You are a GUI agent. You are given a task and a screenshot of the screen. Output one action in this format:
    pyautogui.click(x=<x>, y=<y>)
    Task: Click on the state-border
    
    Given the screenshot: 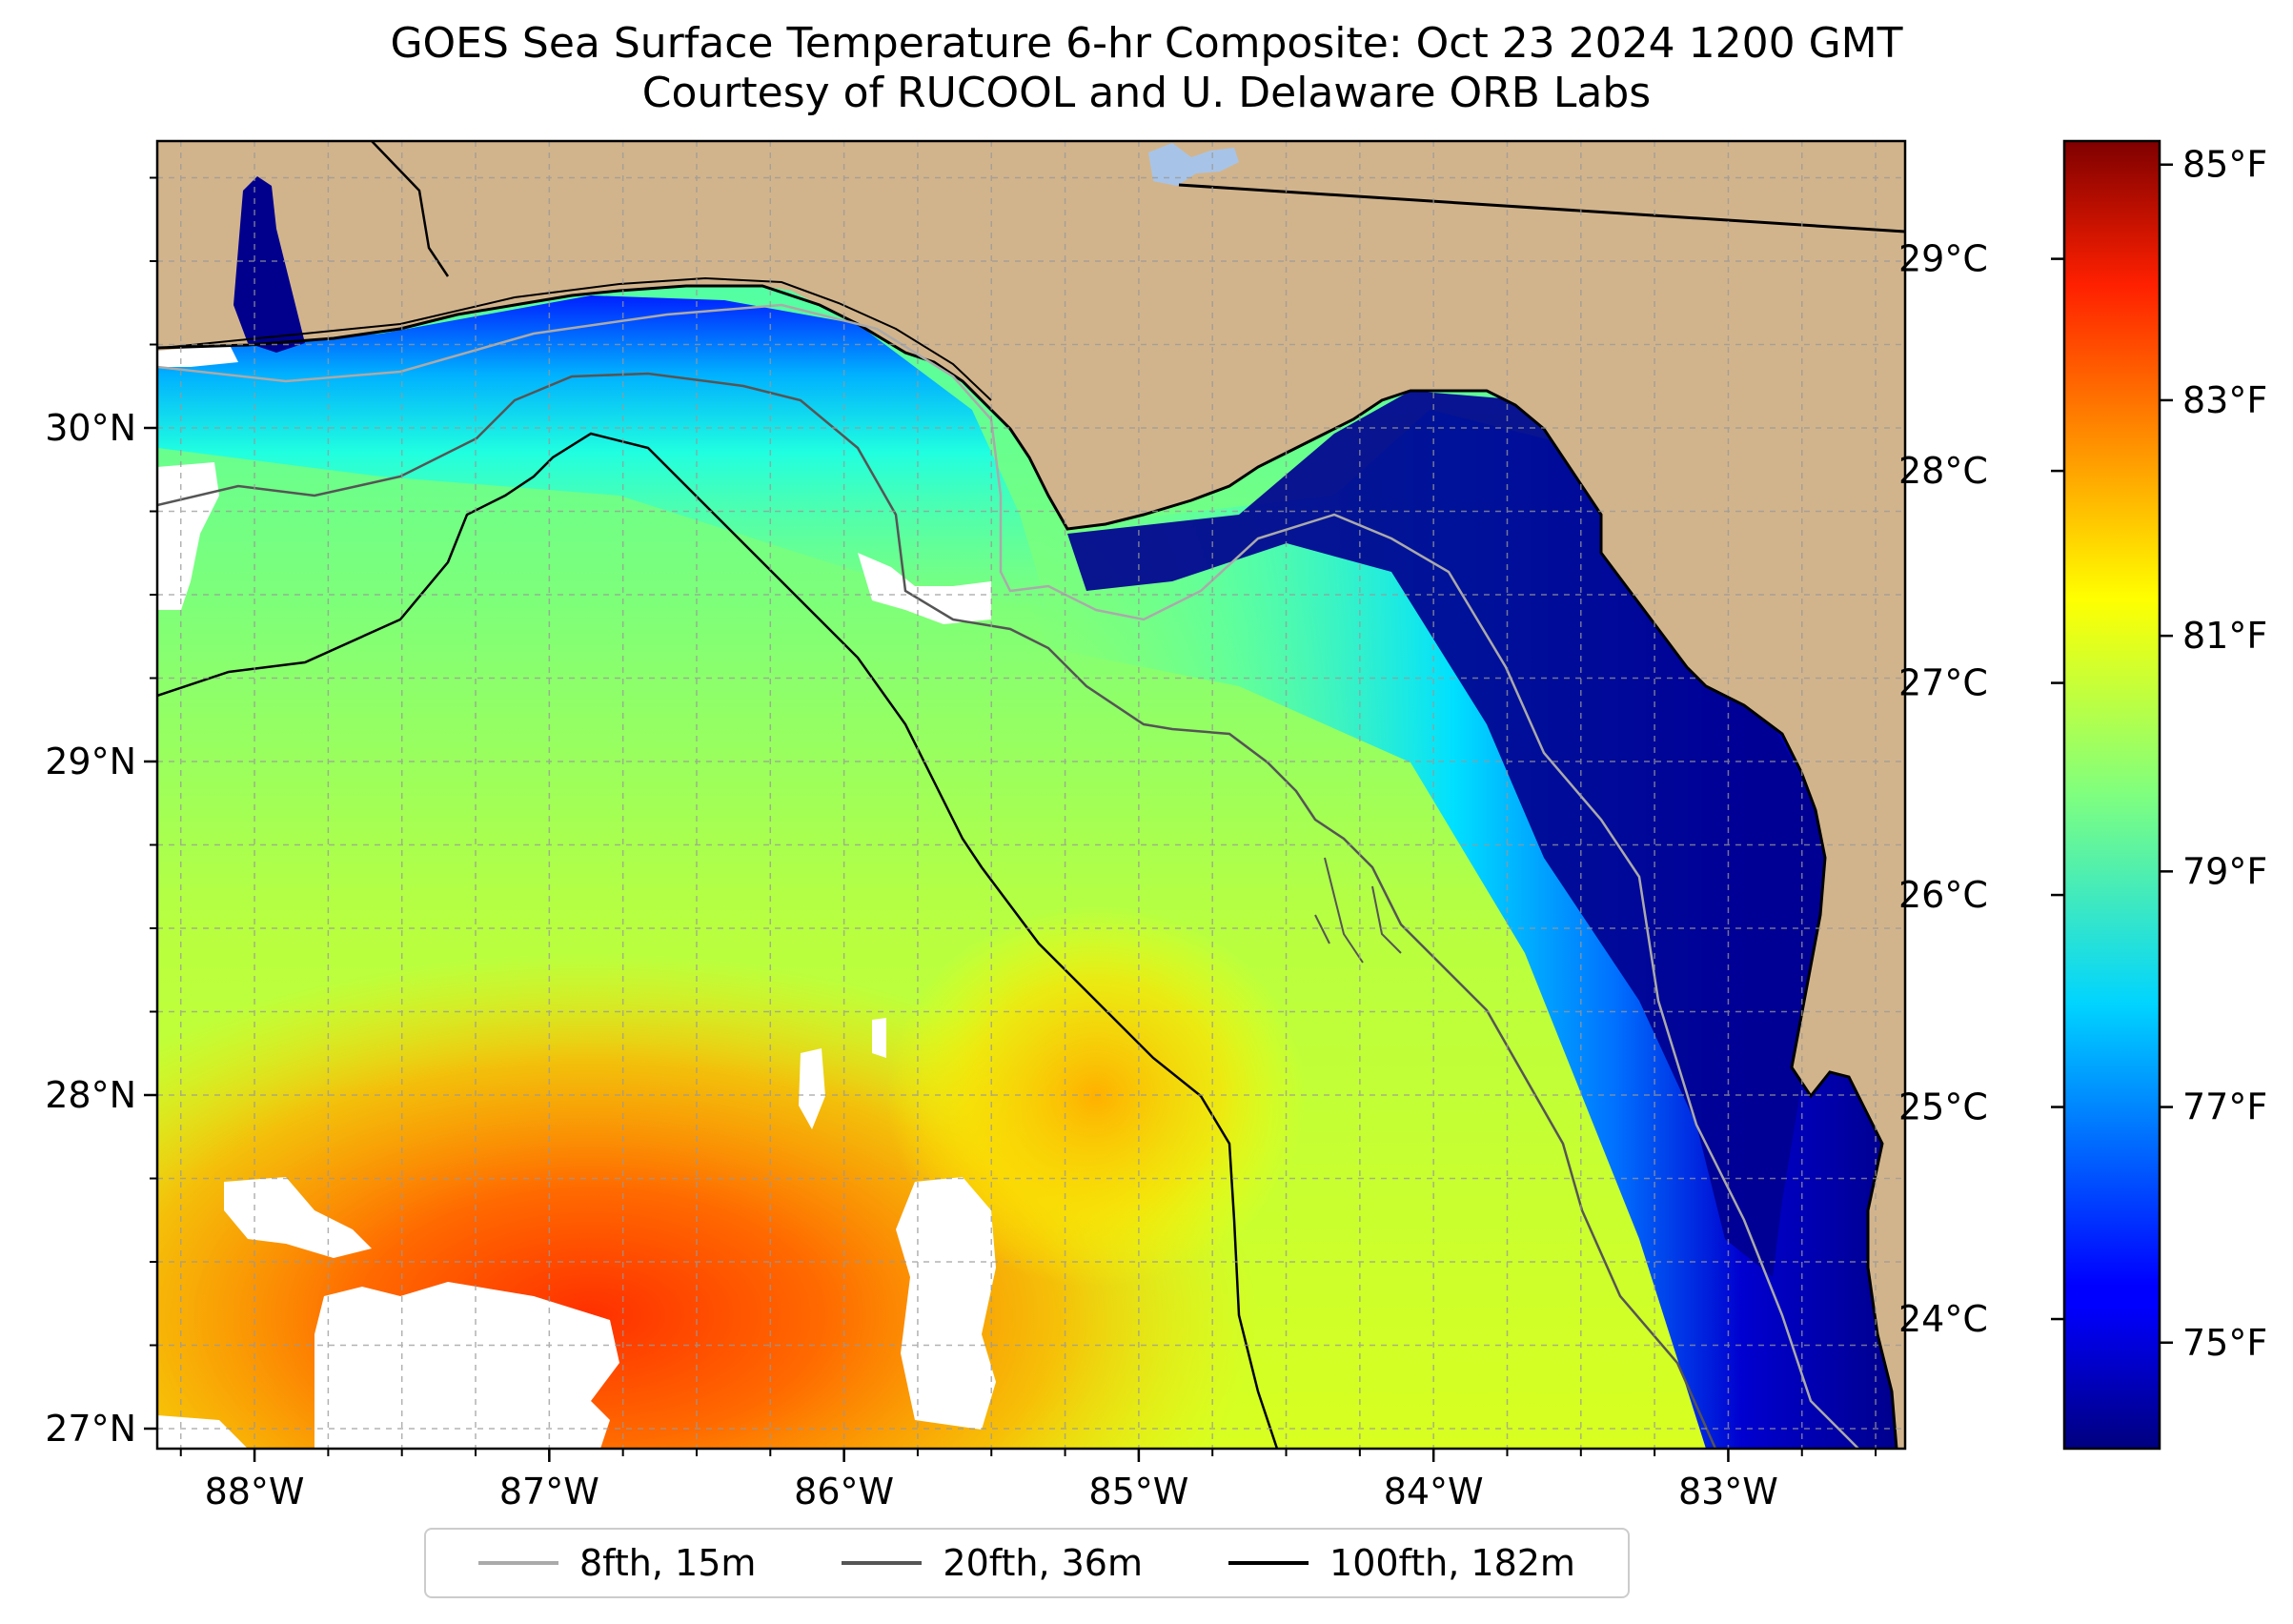 What is the action you would take?
    pyautogui.click(x=1542, y=208)
    